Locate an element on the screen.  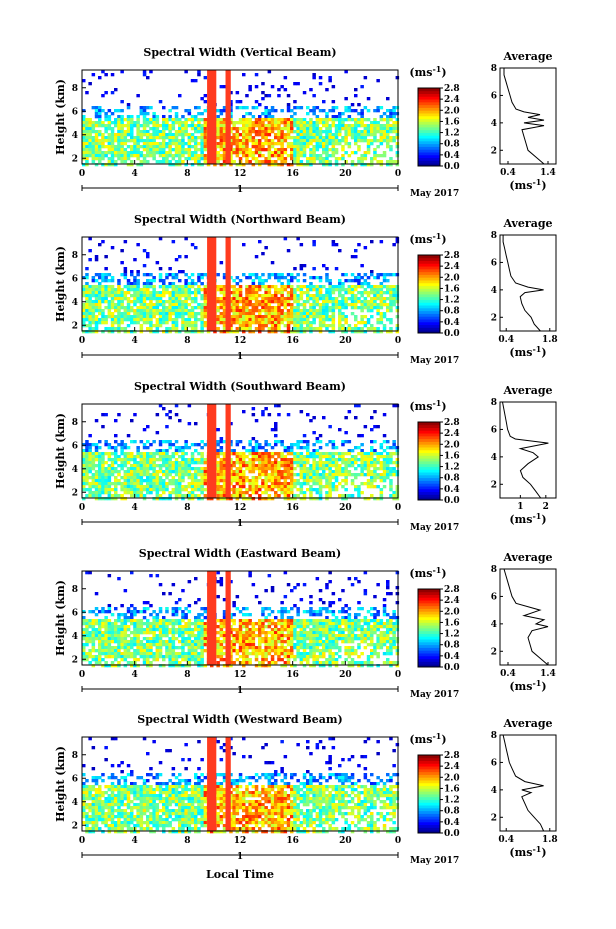
date-label: May 2017 is located at coordinates (434, 194).